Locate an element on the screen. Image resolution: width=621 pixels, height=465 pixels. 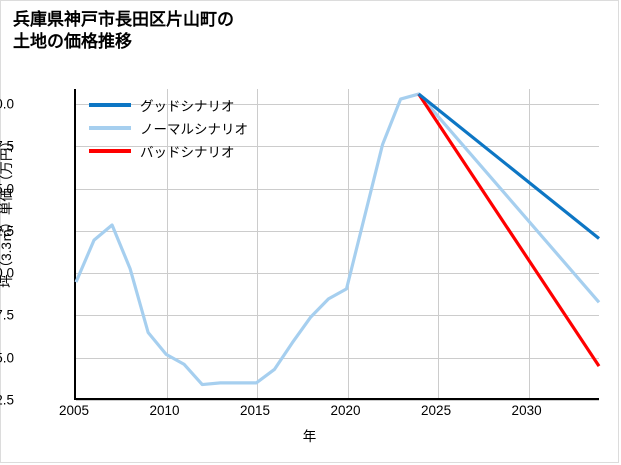
legend-item: グッドシナリオ is located at coordinates (196, 104).